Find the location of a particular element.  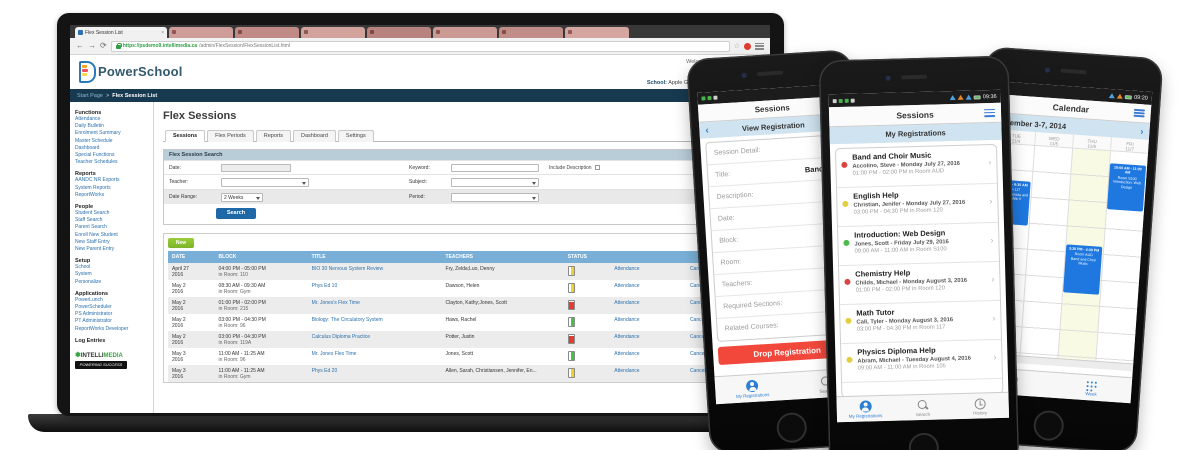

sidebar-link: Attendance is located at coordinates (88, 119).